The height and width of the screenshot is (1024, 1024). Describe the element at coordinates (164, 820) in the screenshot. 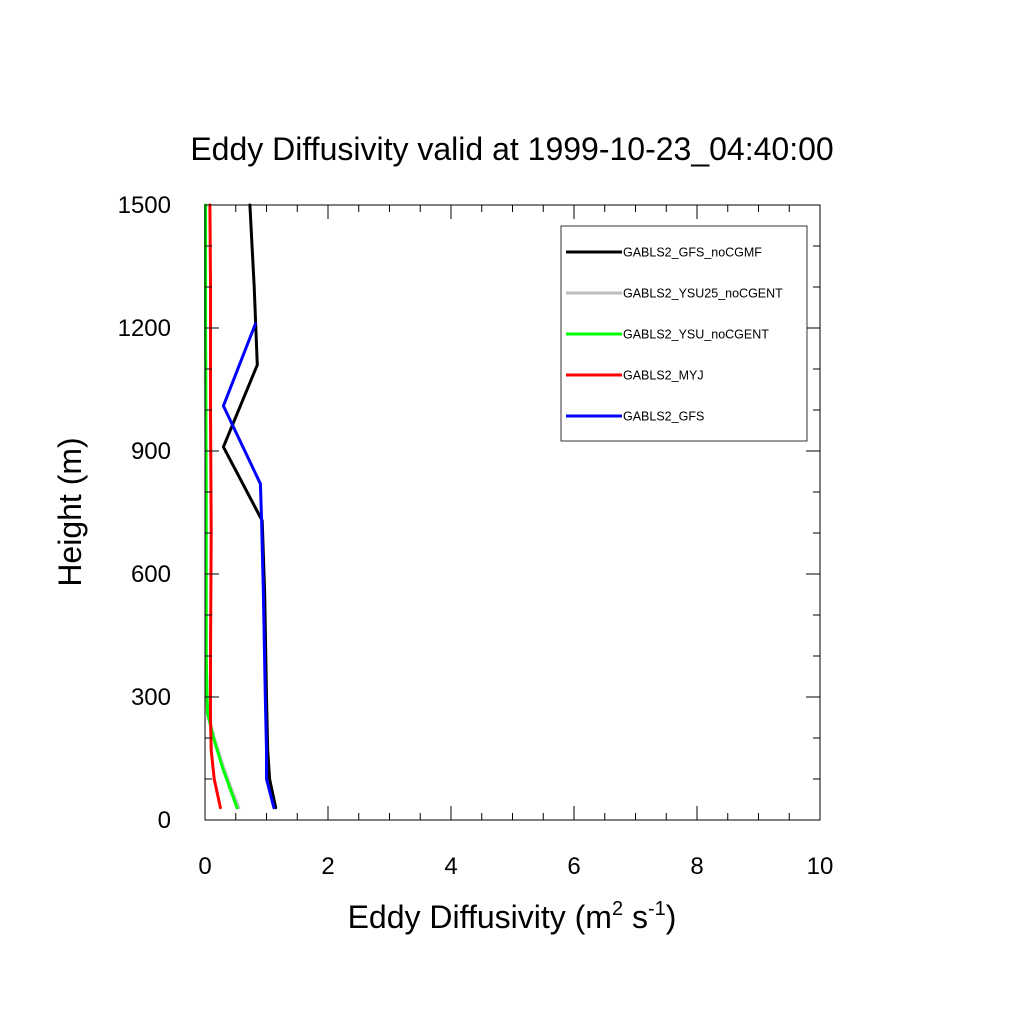

I see `y-tick-label: 0` at that location.